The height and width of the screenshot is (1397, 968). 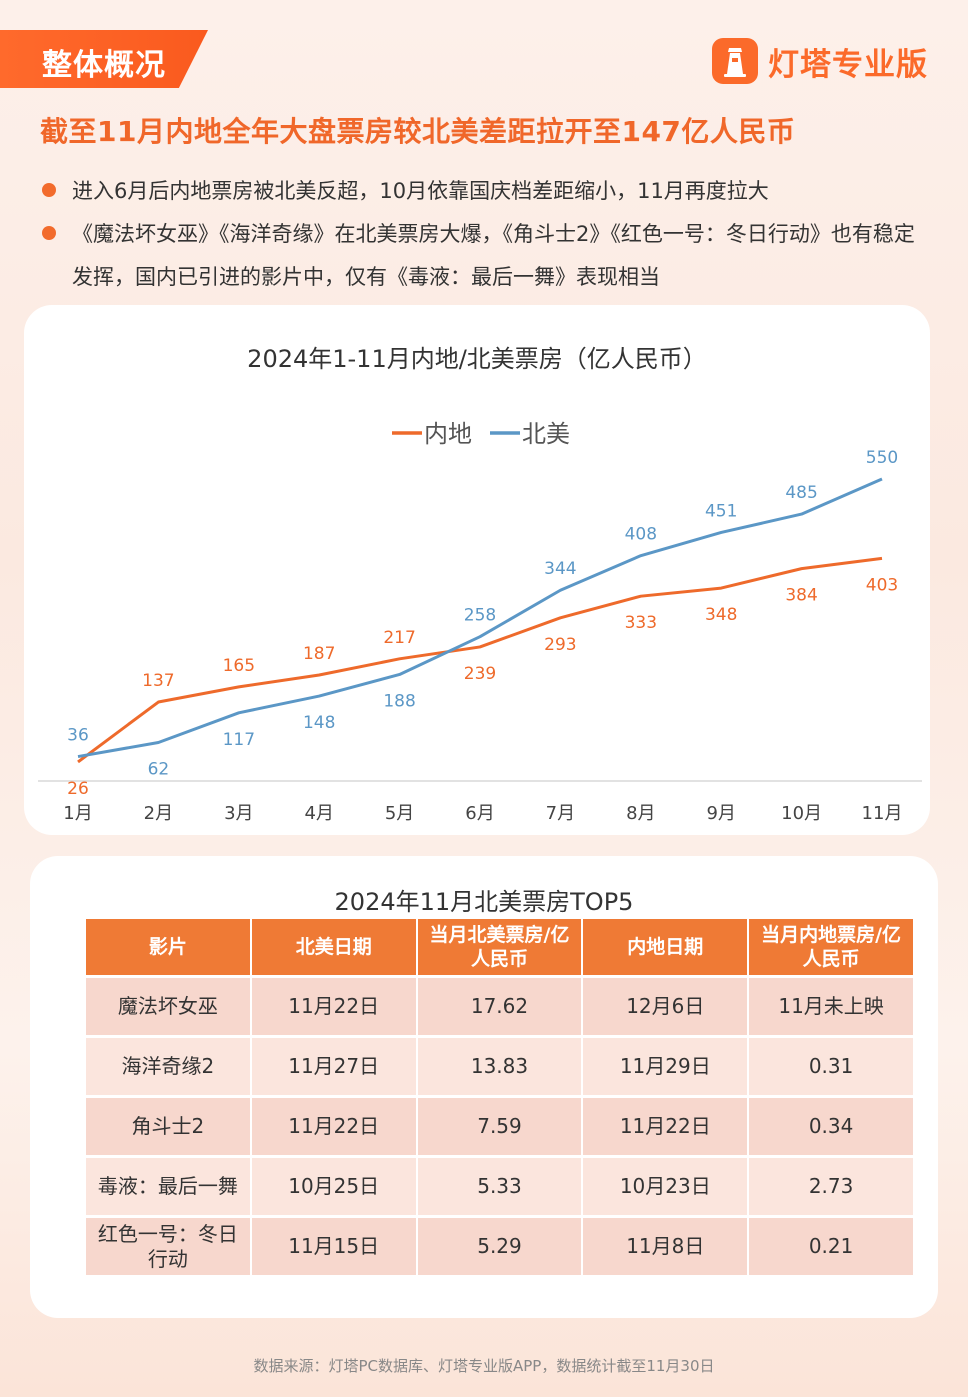 I want to click on table-cell: 红色一号：冬日行动, so click(x=168, y=1245).